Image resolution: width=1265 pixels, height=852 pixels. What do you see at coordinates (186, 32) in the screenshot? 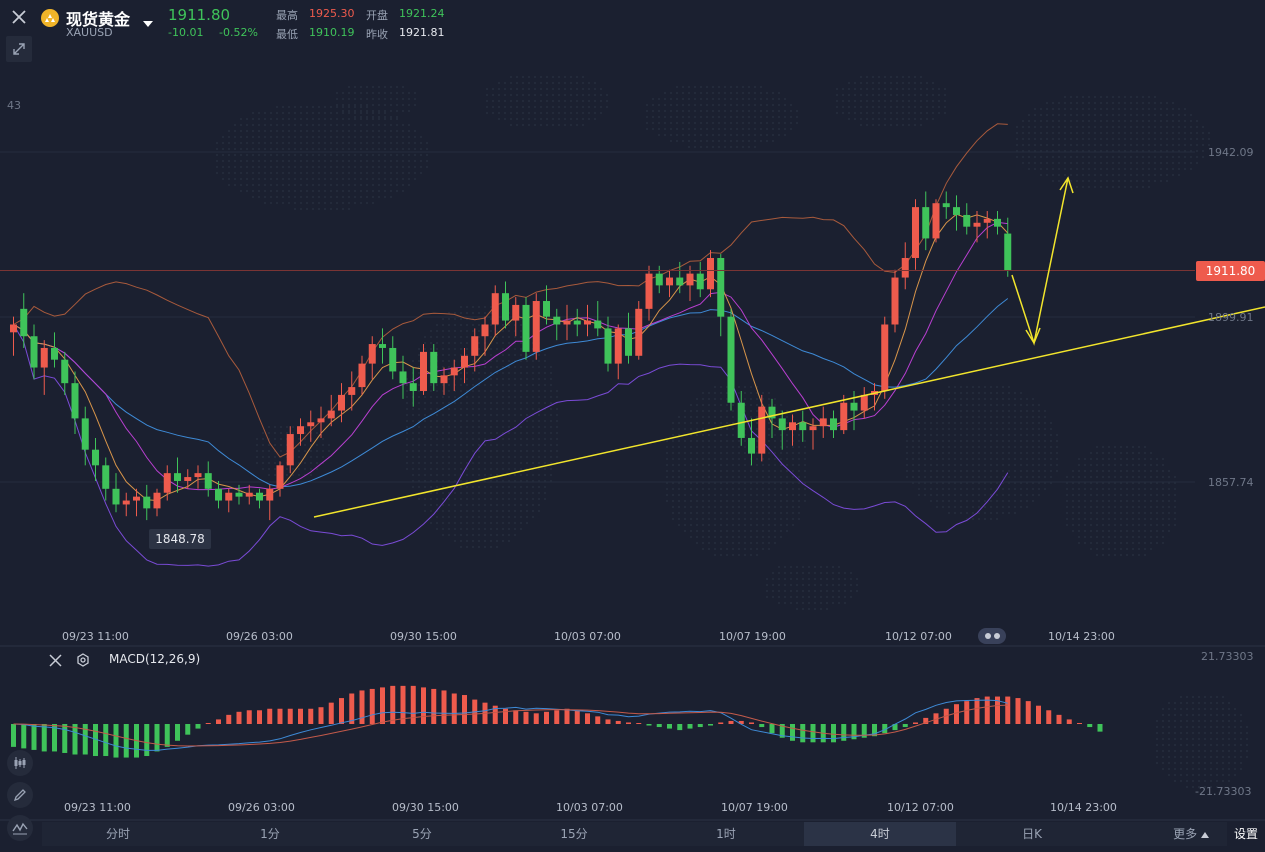
I see `price-change: -10.01` at bounding box center [186, 32].